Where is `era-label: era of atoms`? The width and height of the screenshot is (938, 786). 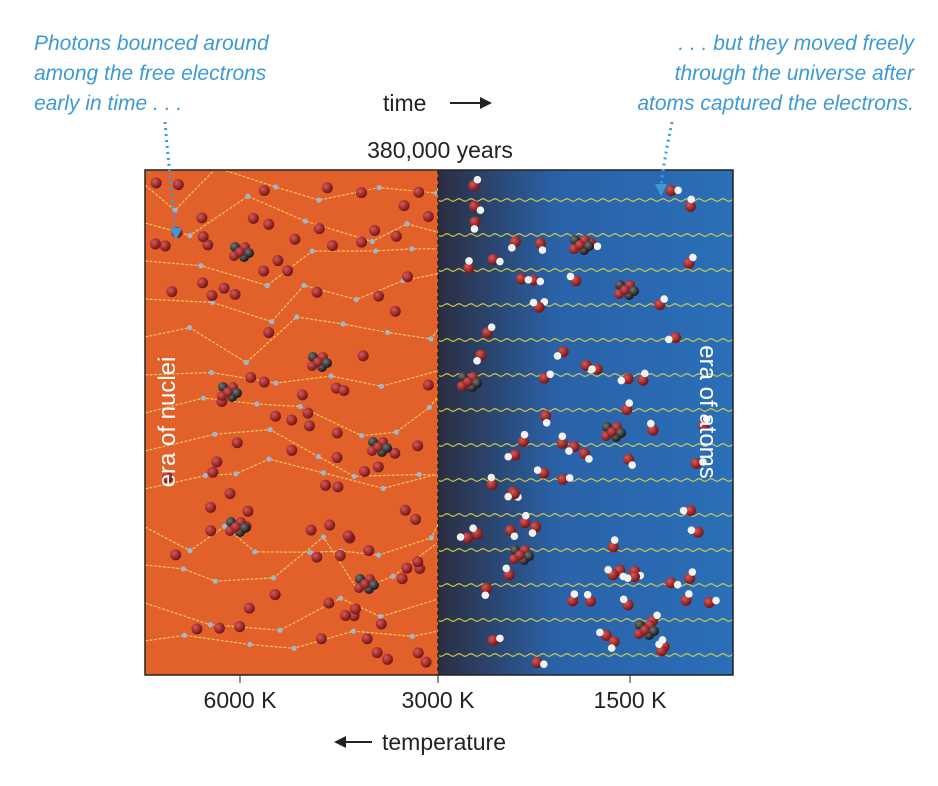
era-label: era of atoms is located at coordinates (707, 411).